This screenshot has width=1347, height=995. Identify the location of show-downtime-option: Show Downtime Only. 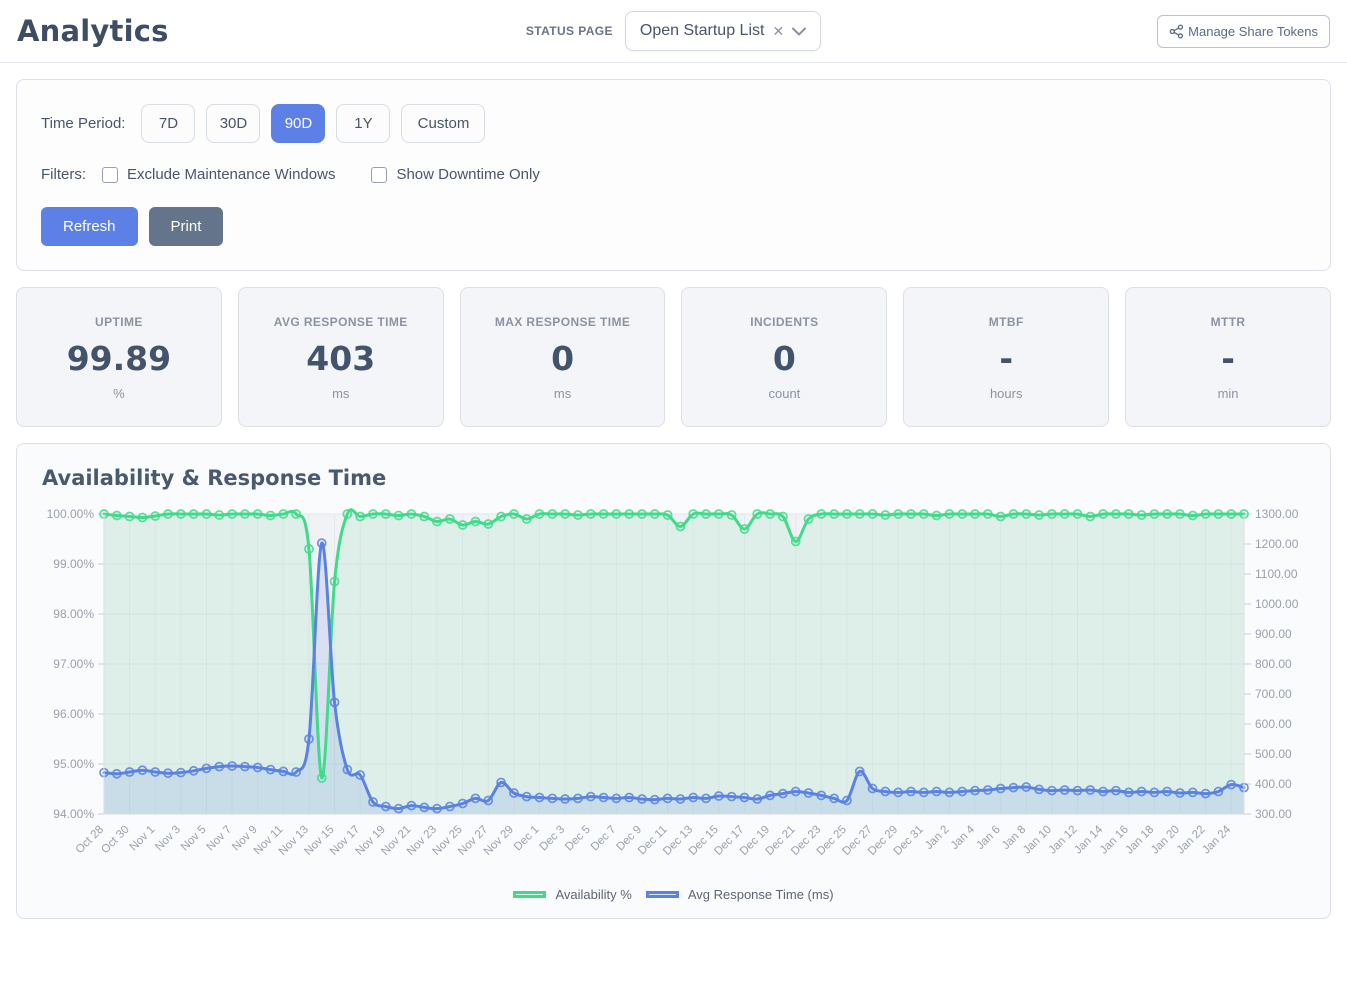
(455, 174).